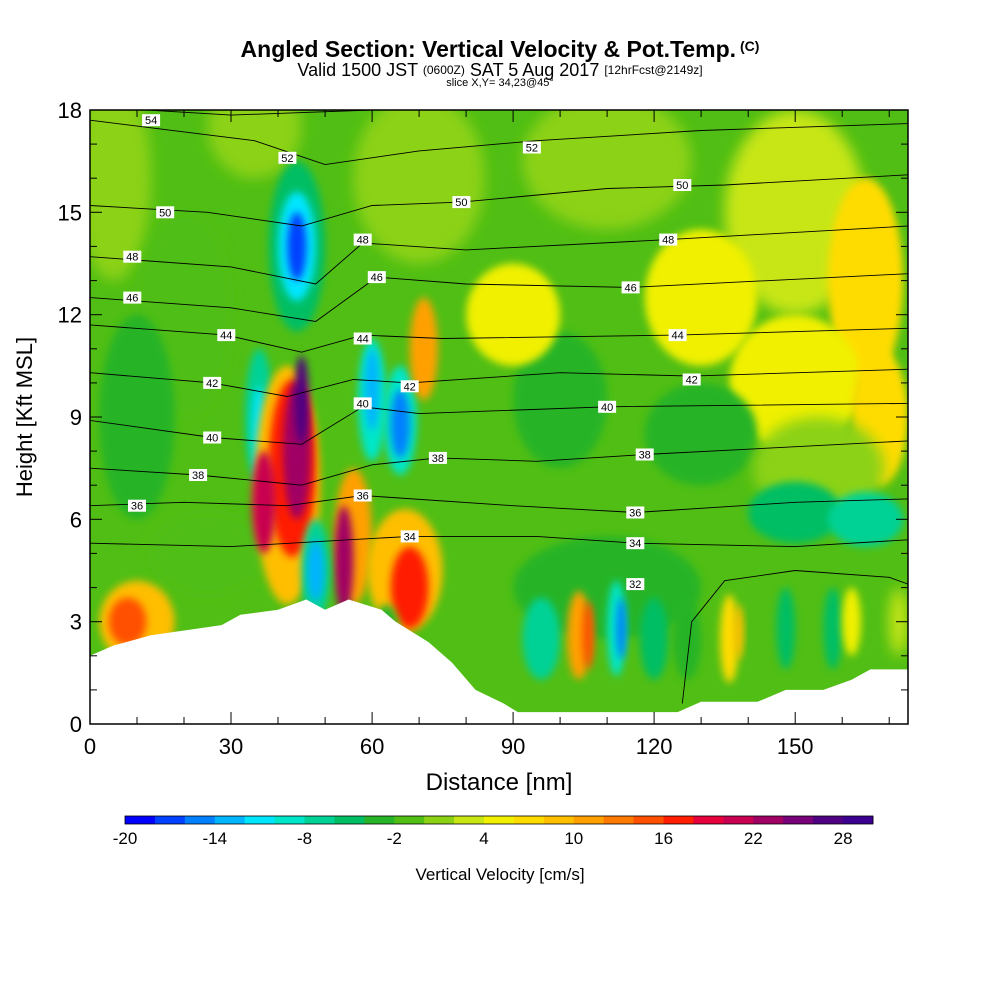 The image size is (1000, 1000). I want to click on contour-label: 32, so click(635, 585).